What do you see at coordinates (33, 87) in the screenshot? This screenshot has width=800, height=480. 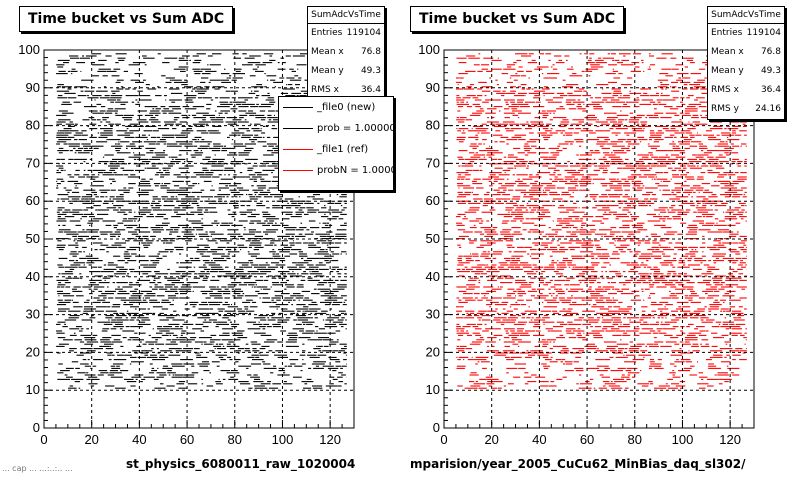 I see `y-tick-label: 90` at bounding box center [33, 87].